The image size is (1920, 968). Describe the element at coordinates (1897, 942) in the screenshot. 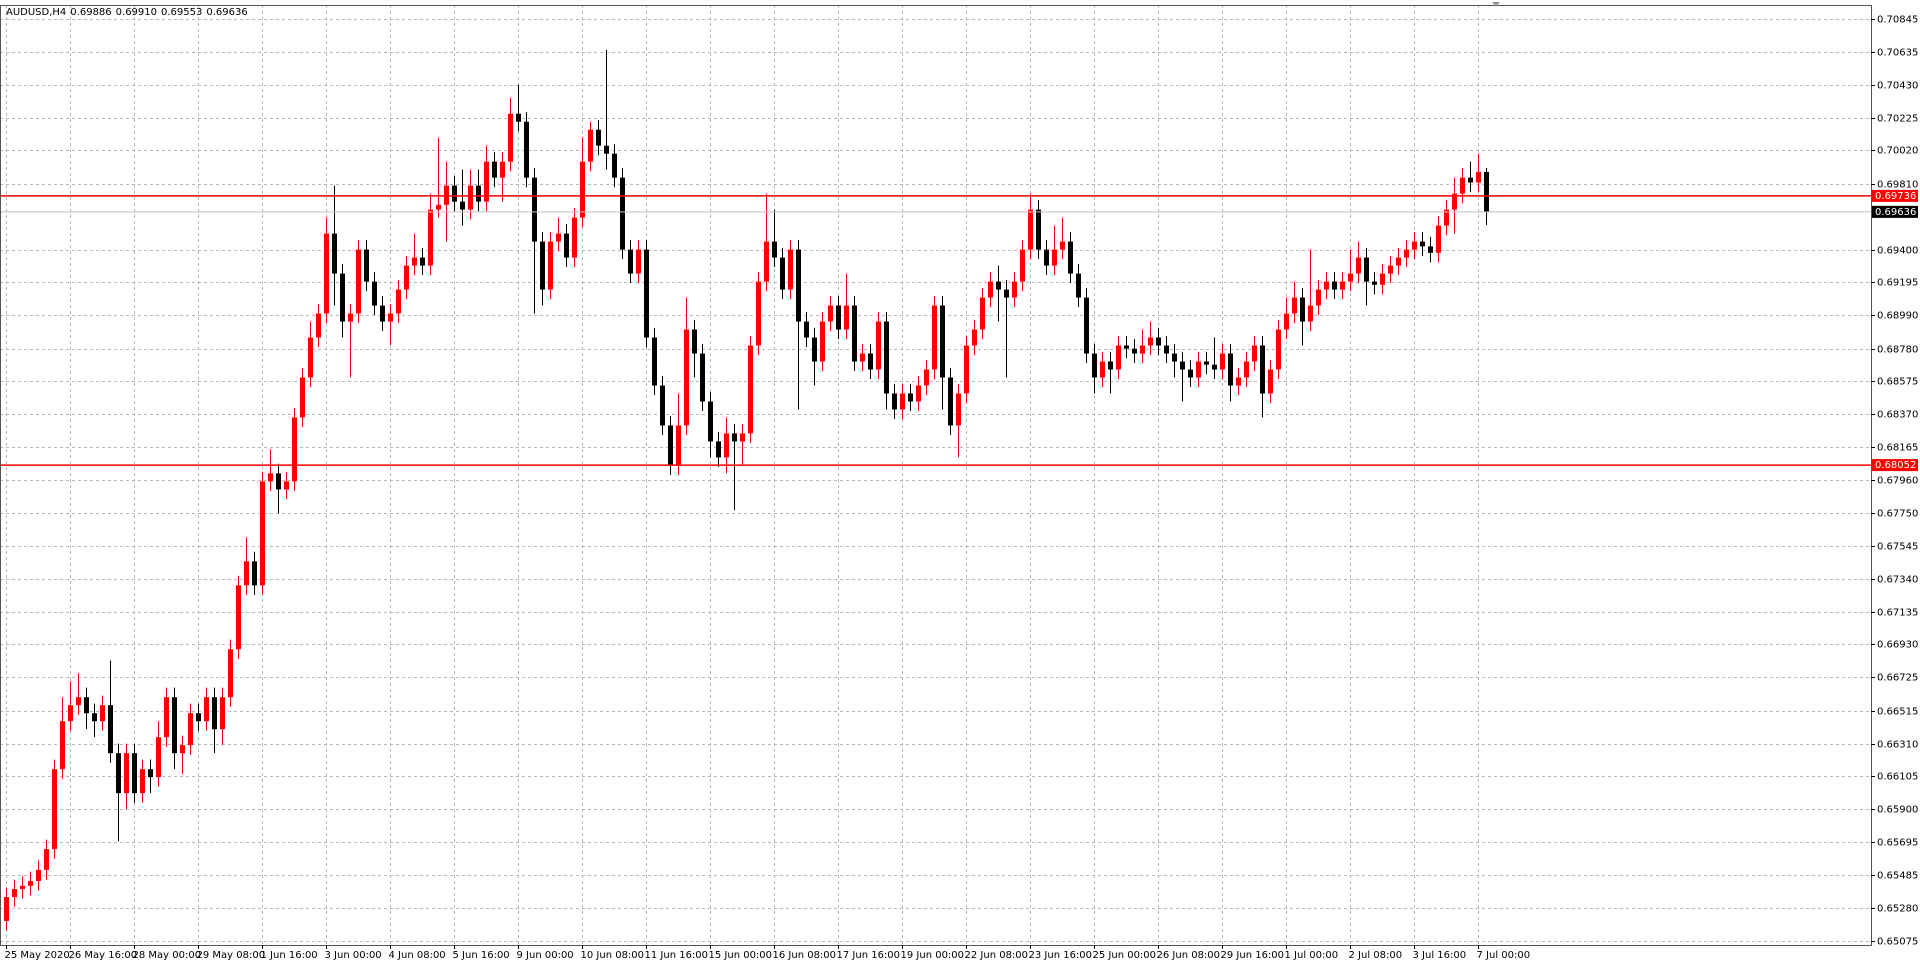

I see `y-tick-label: 0.65075` at that location.